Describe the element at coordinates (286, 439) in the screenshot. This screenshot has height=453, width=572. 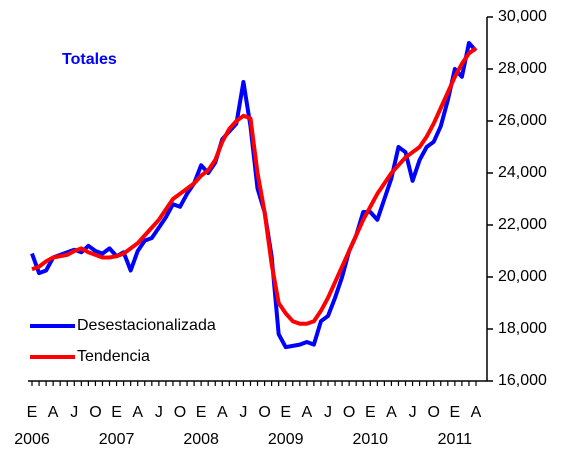
I see `year-label: 2009` at that location.